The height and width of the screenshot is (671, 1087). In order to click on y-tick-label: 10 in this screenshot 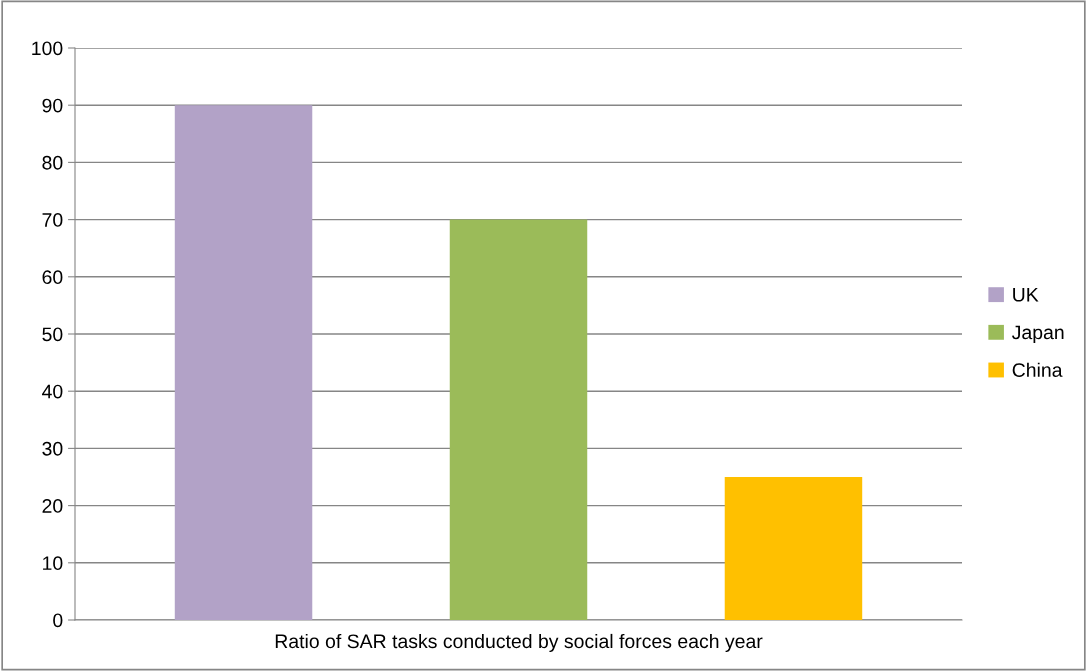, I will do `click(53, 563)`.